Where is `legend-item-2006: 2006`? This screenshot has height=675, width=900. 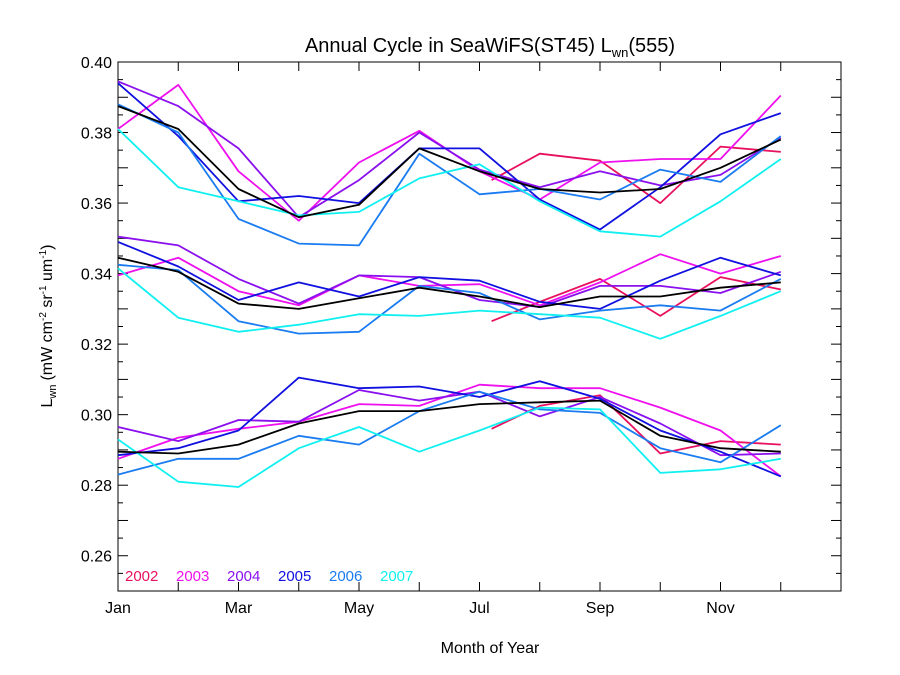 legend-item-2006: 2006 is located at coordinates (345, 576).